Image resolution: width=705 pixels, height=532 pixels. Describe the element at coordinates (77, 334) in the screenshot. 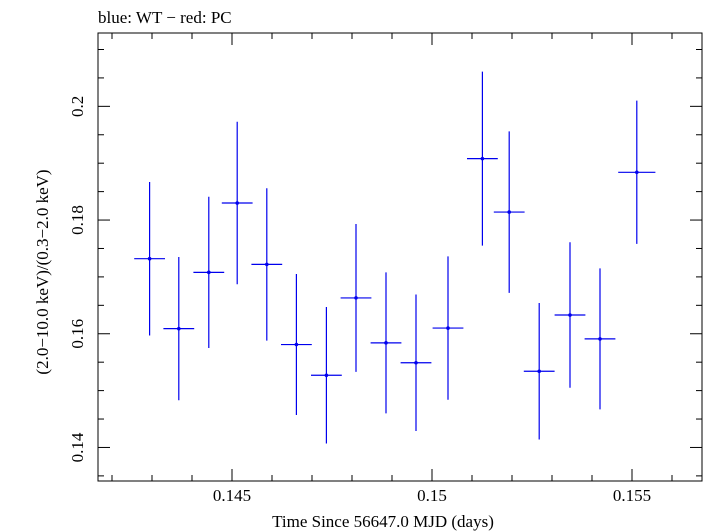

I see `y-tick-label: 0.16` at that location.